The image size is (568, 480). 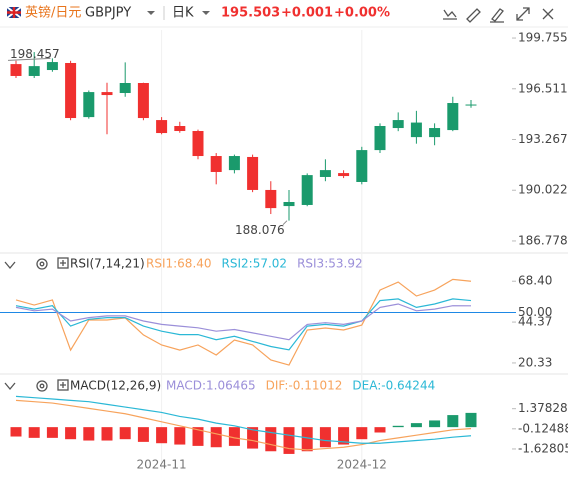 What do you see at coordinates (179, 264) in the screenshot?
I see `legend-entry: RSI1:68.40` at bounding box center [179, 264].